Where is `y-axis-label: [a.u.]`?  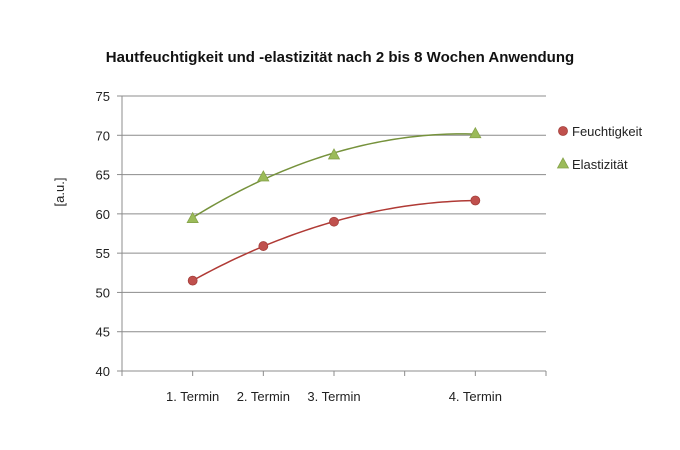 y-axis-label: [a.u.] is located at coordinates (59, 192).